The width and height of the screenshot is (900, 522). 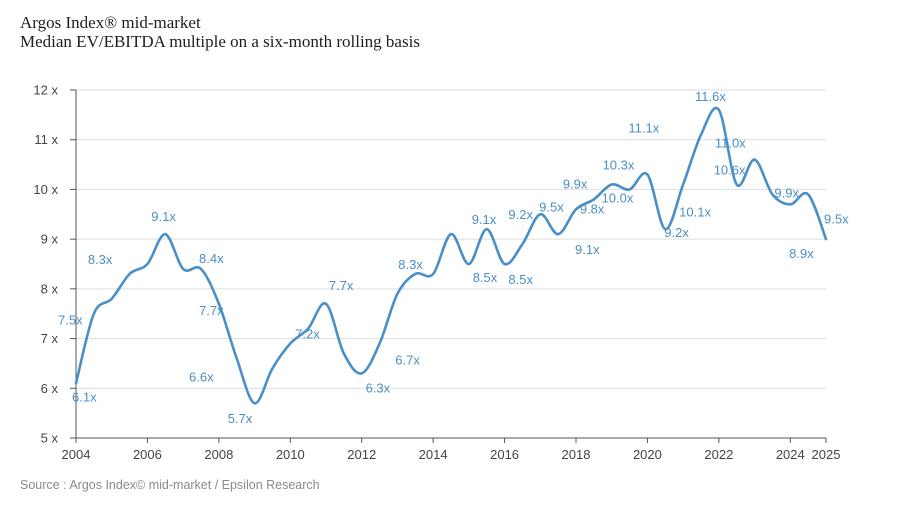 I want to click on data-label: 7.5x, so click(x=70, y=320).